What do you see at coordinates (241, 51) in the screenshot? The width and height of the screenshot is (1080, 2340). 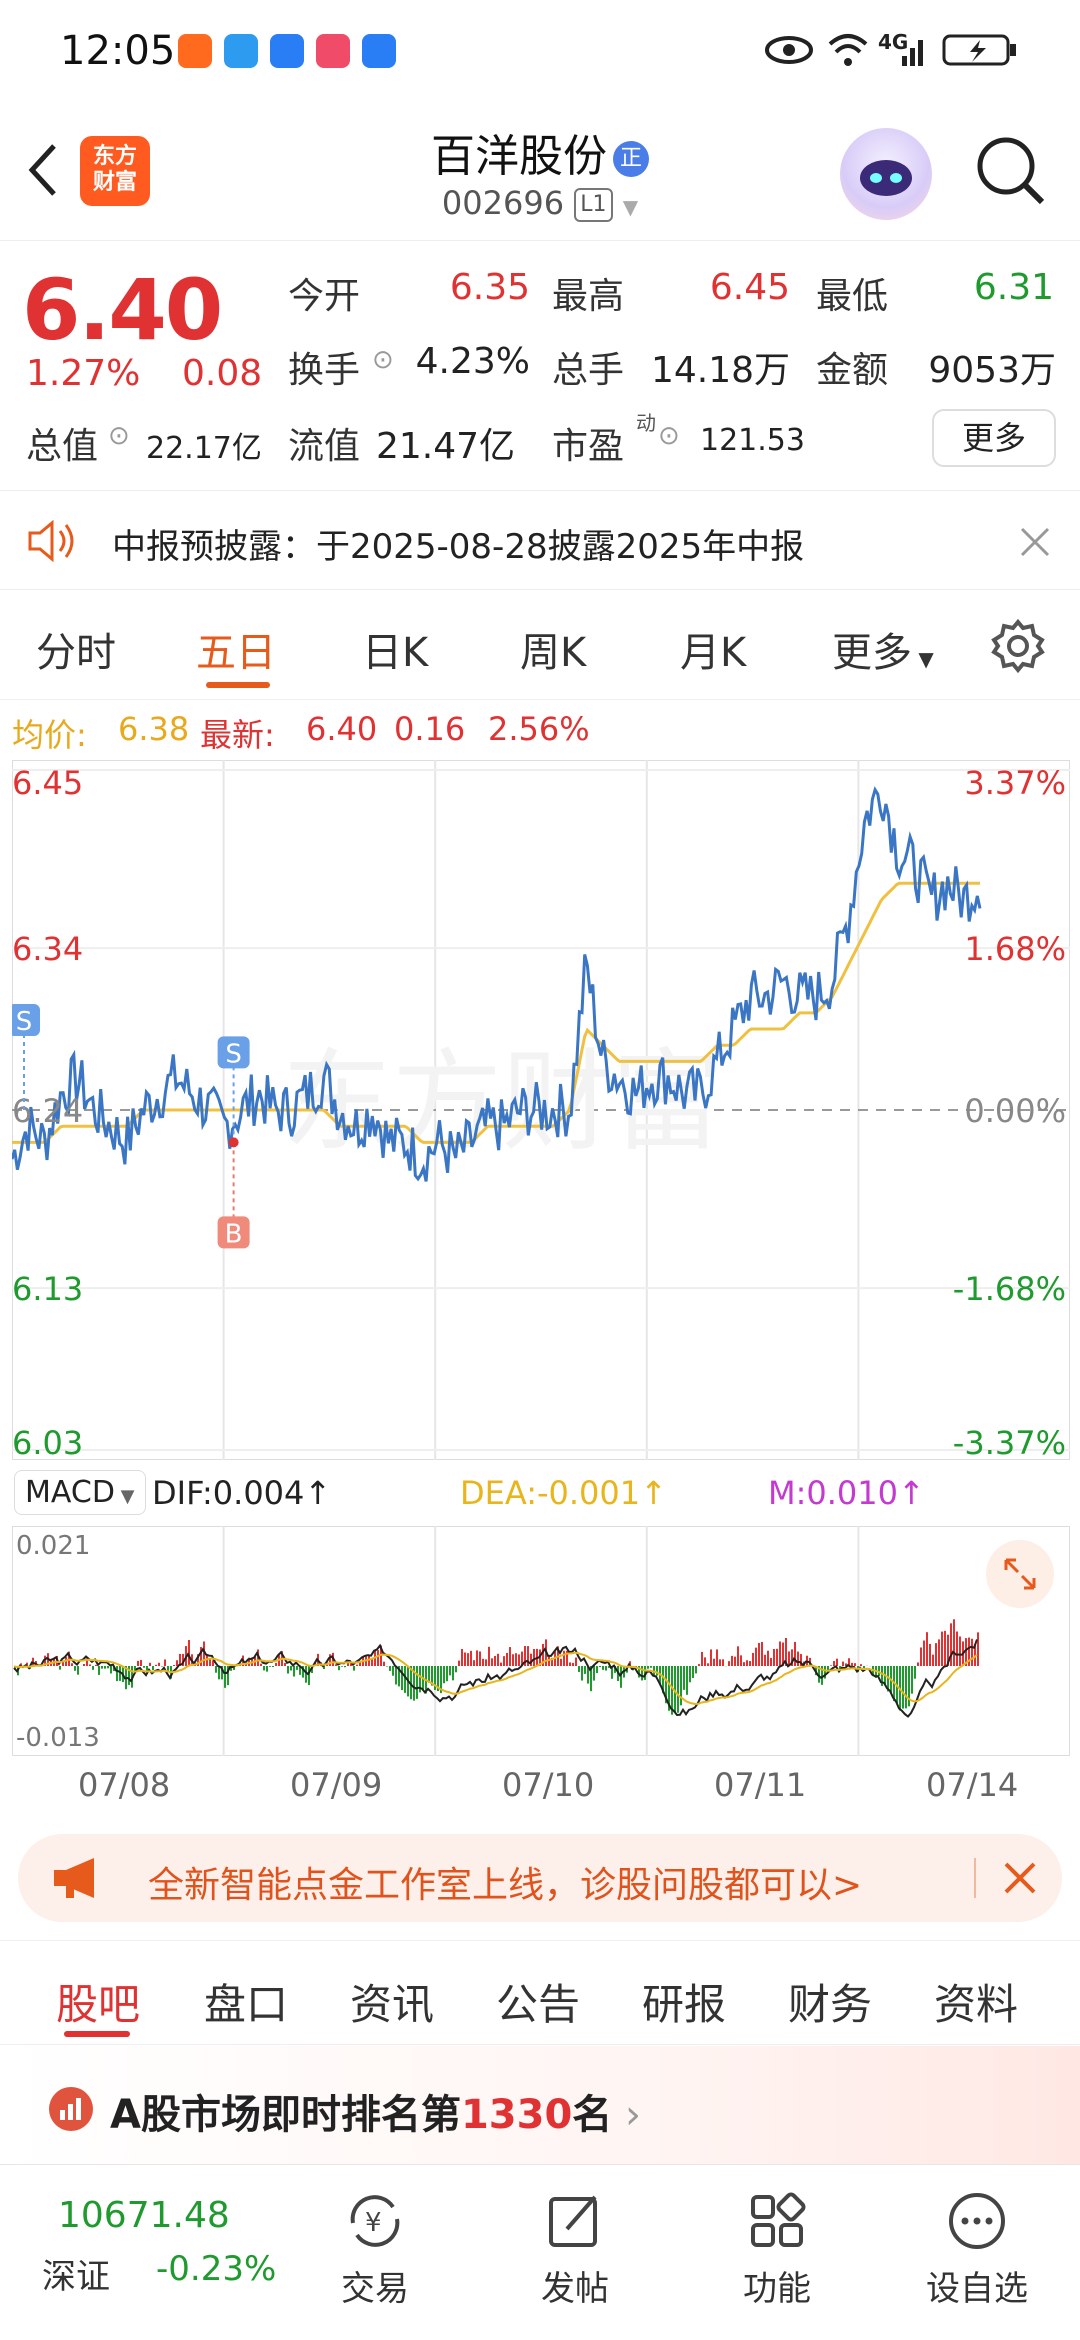 I see `message-notification-icon` at bounding box center [241, 51].